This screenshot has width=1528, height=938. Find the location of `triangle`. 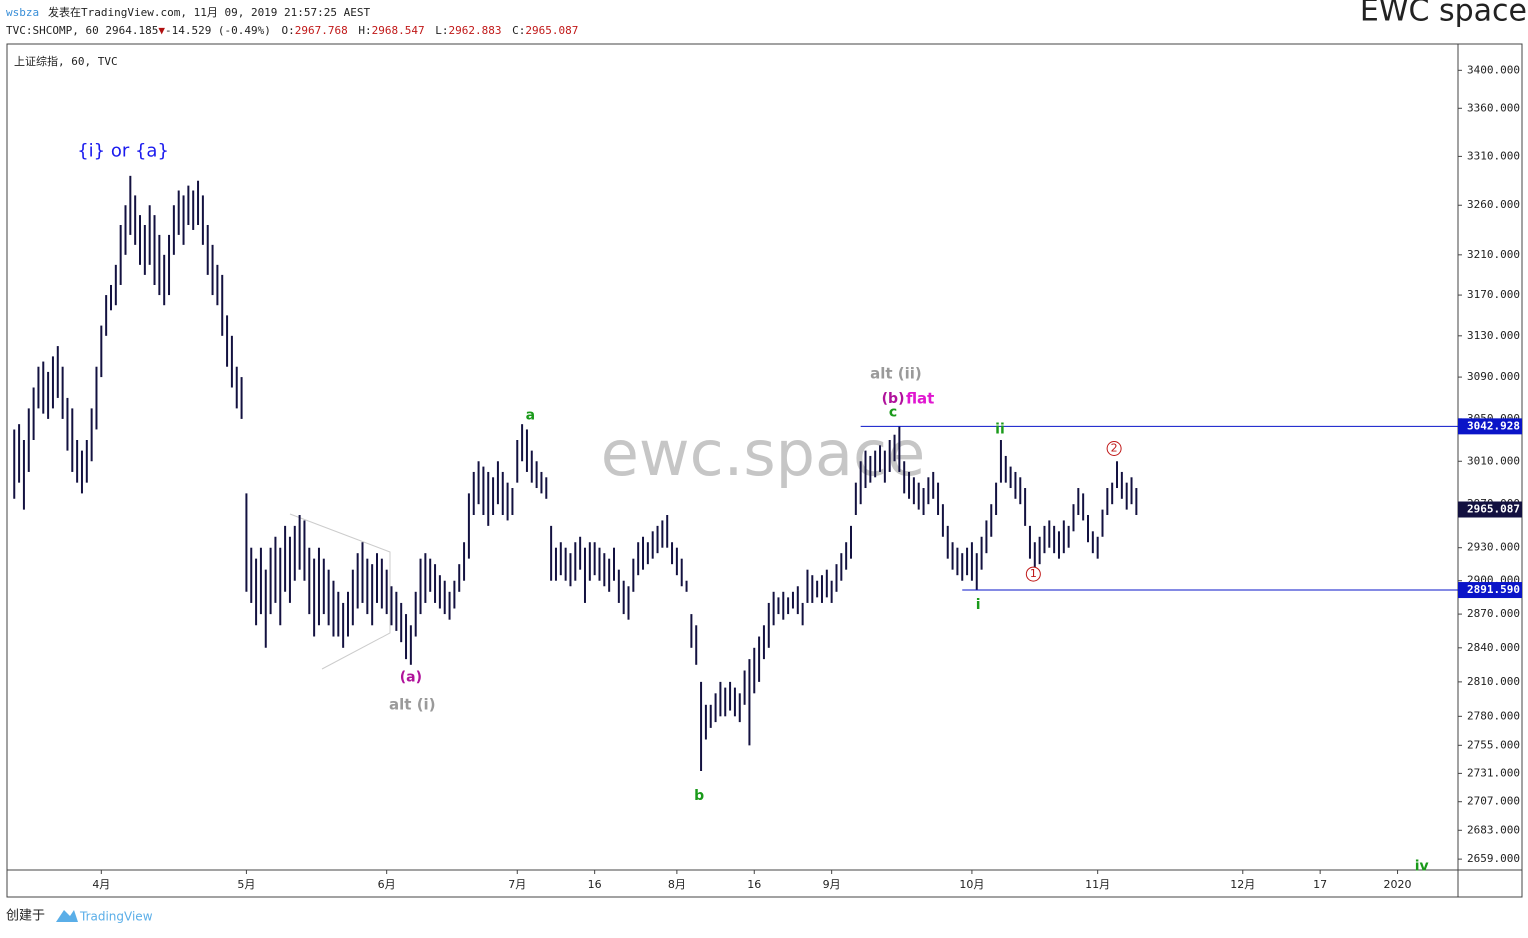

triangle is located at coordinates (340, 591).